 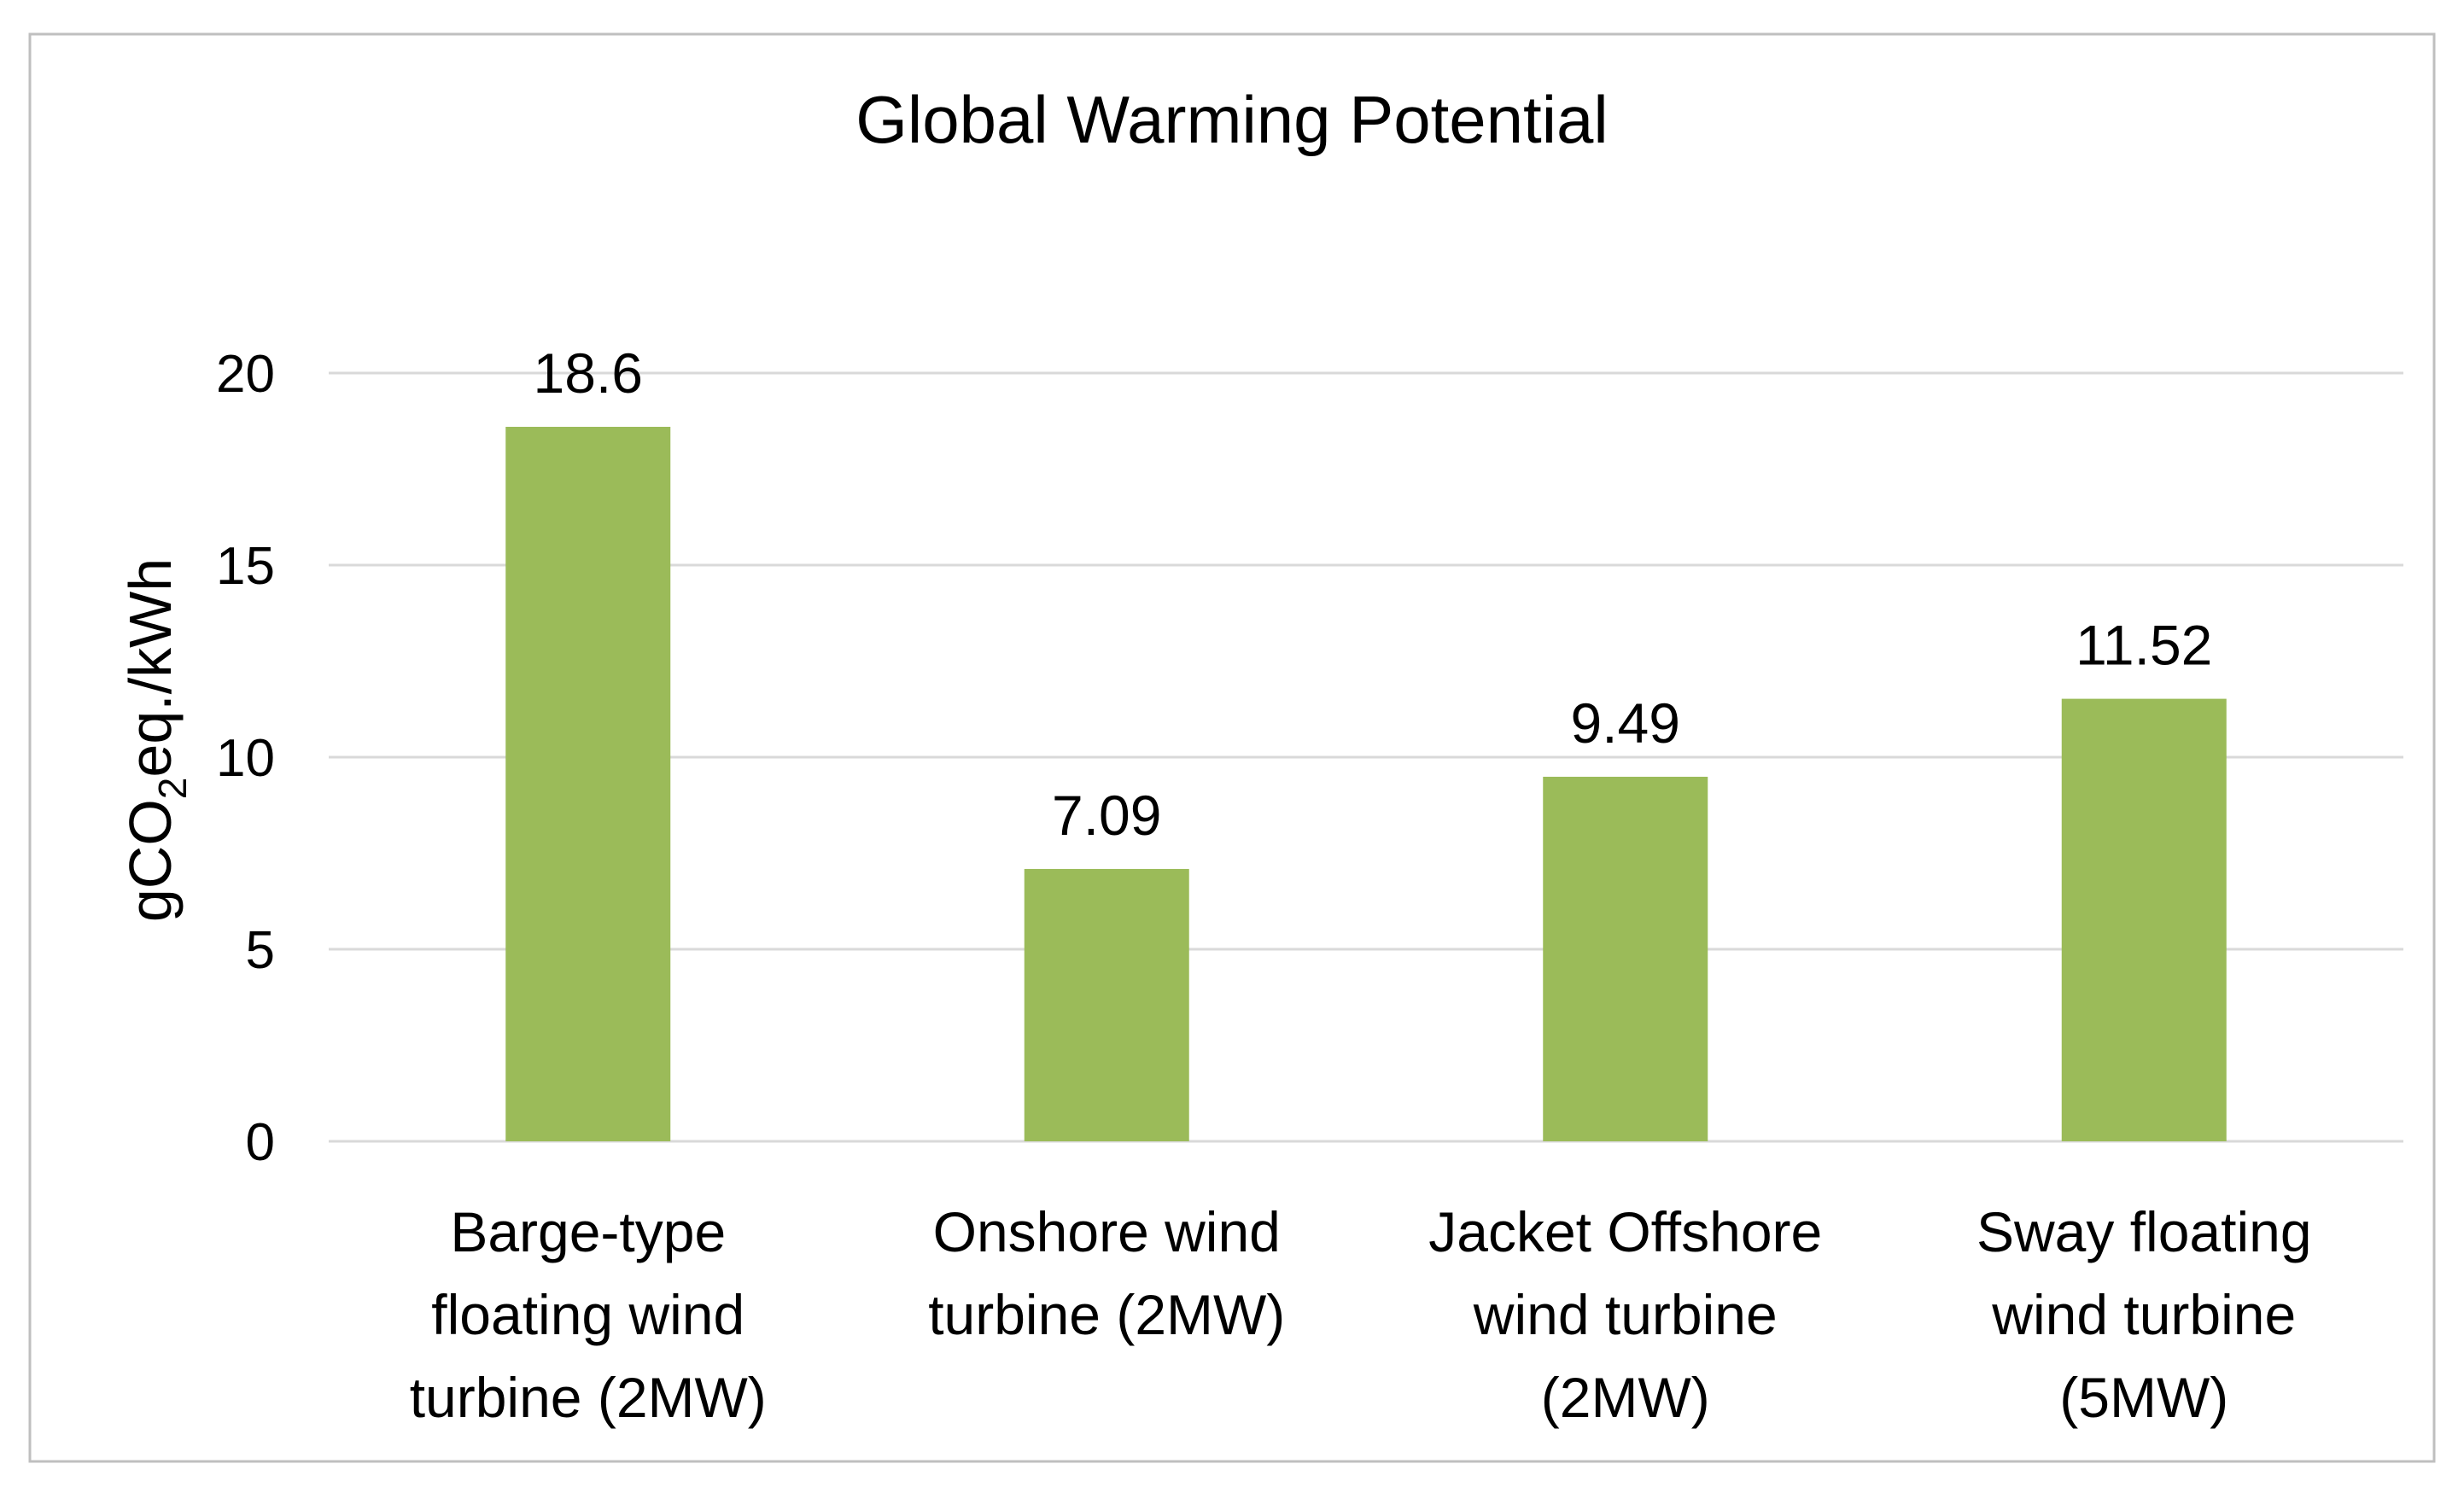 I want to click on data-label: 11.52, so click(x=2144, y=645).